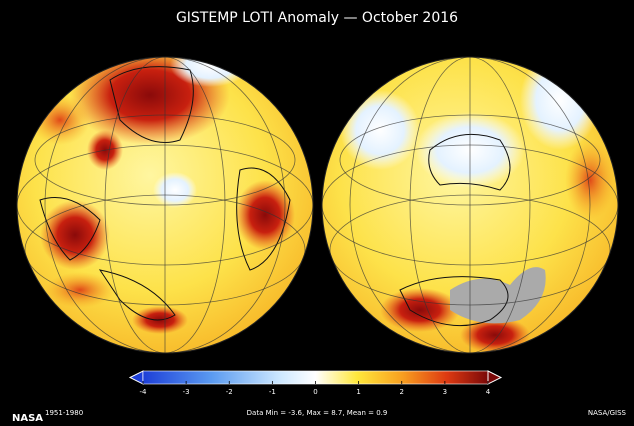 Image resolution: width=634 pixels, height=426 pixels. What do you see at coordinates (317, 413) in the screenshot?
I see `stats: Data Min = -3.6, Max = 8.7, Mean = 0.9` at bounding box center [317, 413].